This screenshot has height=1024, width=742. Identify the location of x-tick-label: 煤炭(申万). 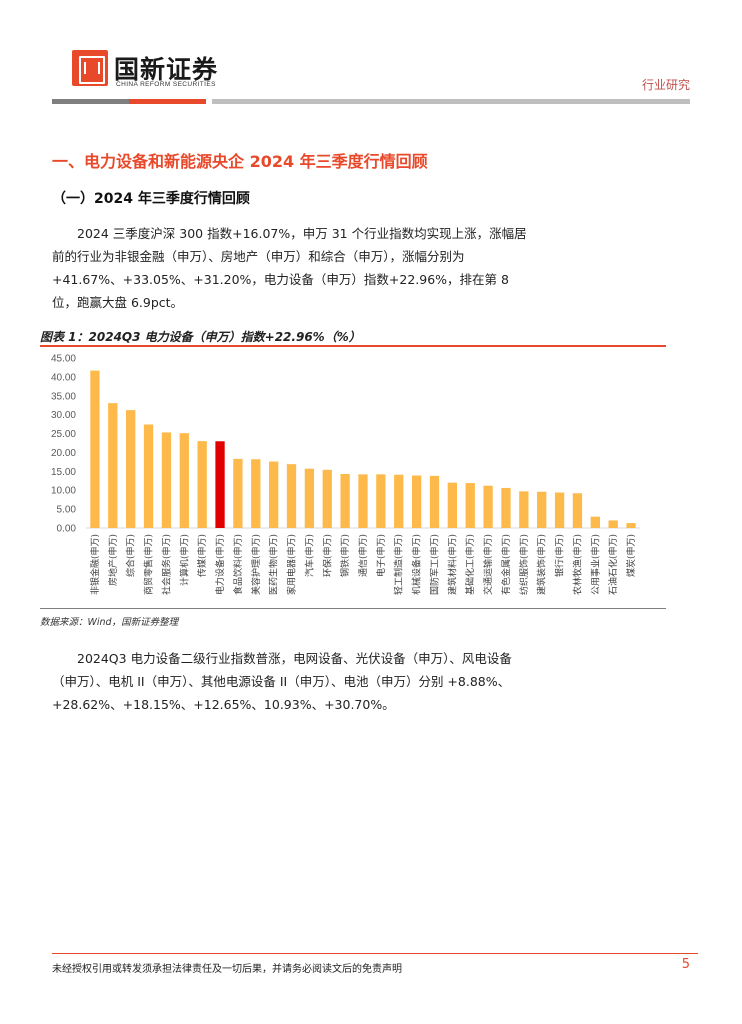
(631, 555).